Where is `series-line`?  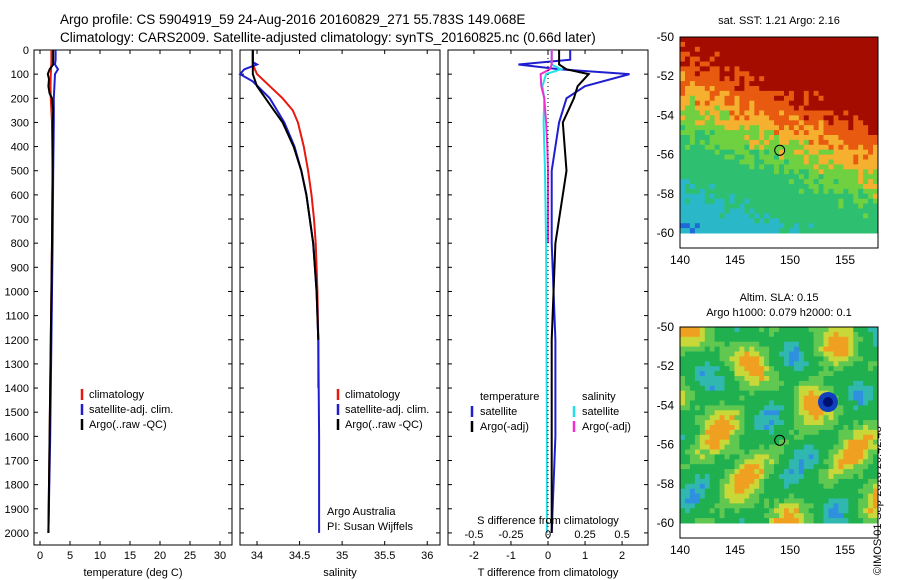
series-line is located at coordinates (552, 291).